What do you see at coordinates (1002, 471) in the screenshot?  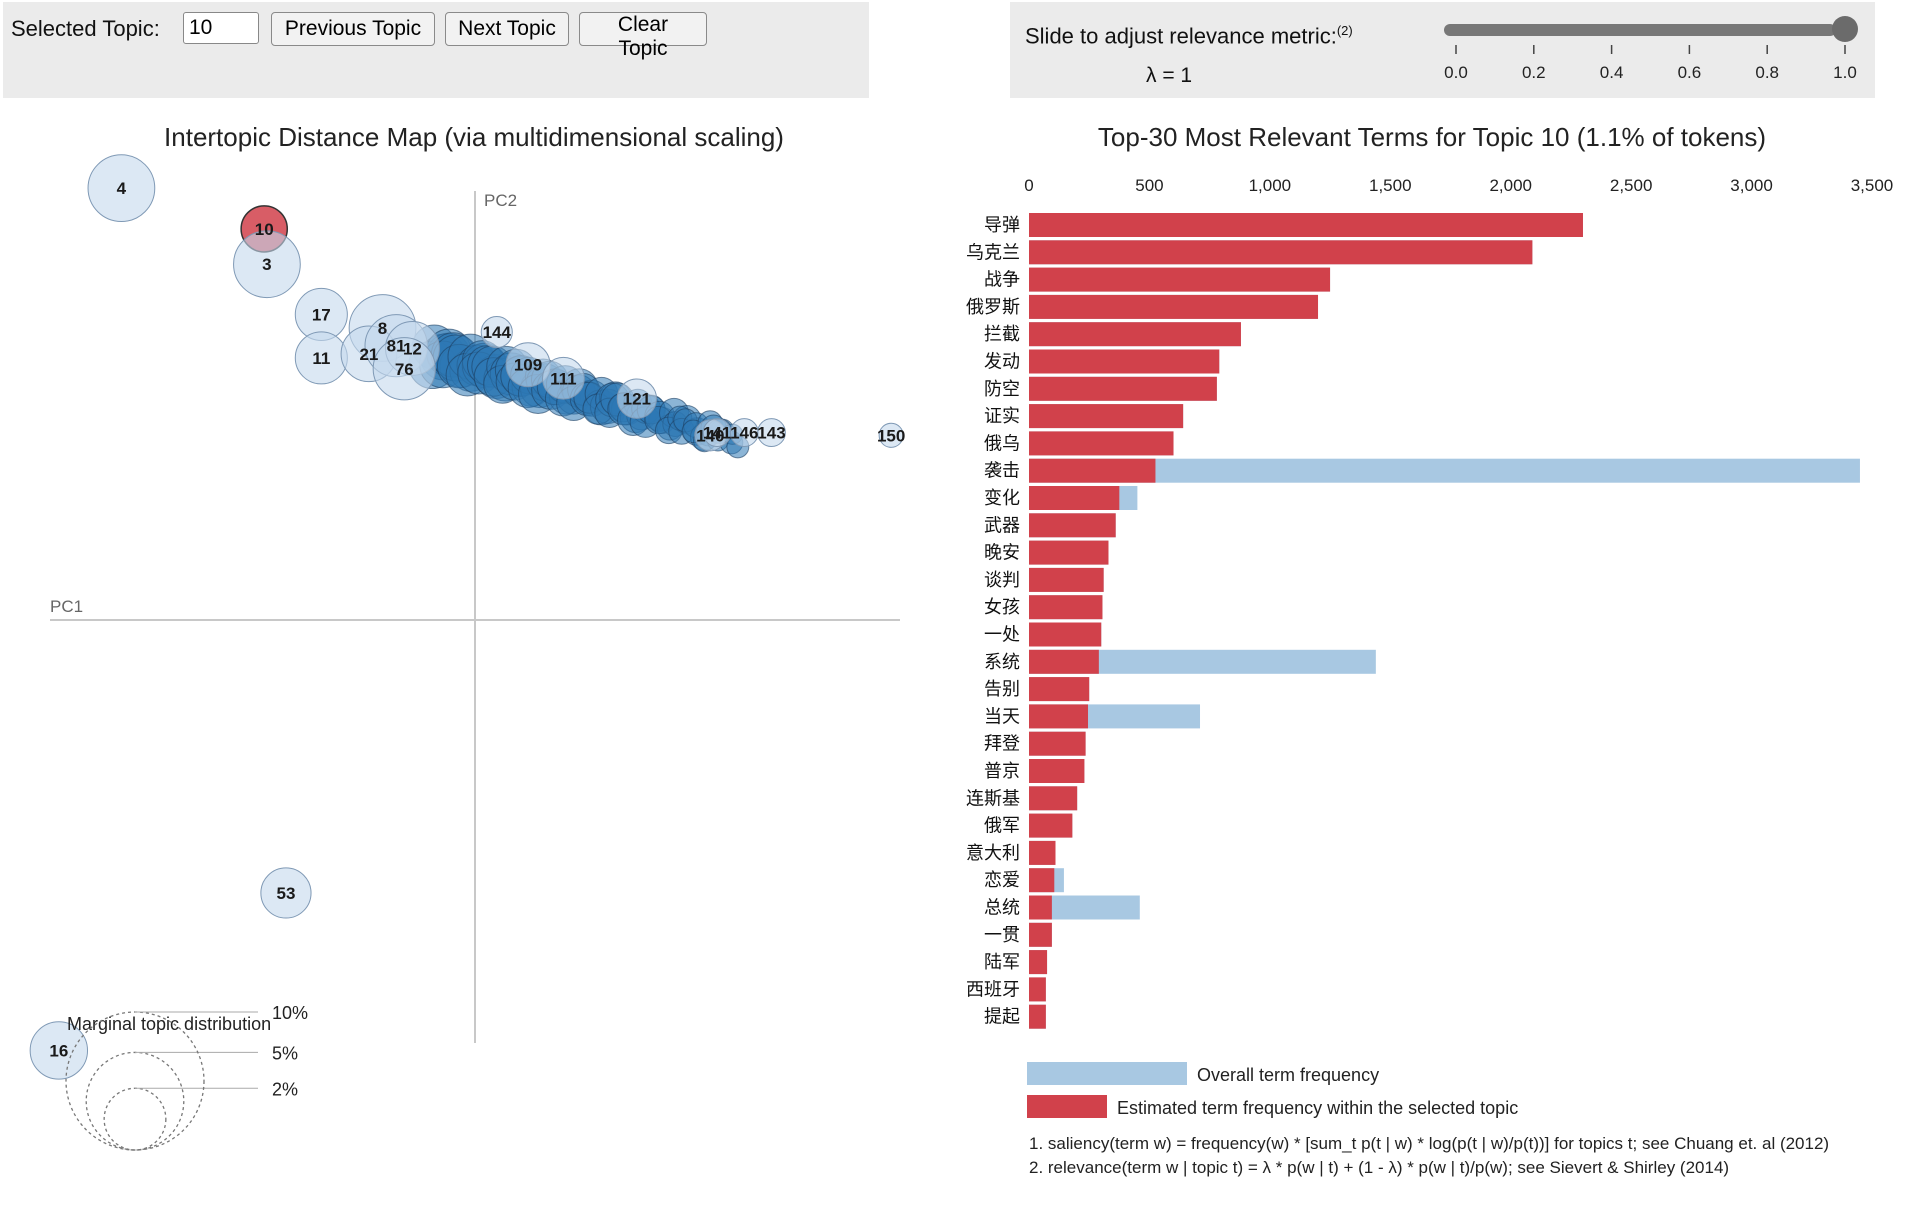 I see `term-label: 袭击` at bounding box center [1002, 471].